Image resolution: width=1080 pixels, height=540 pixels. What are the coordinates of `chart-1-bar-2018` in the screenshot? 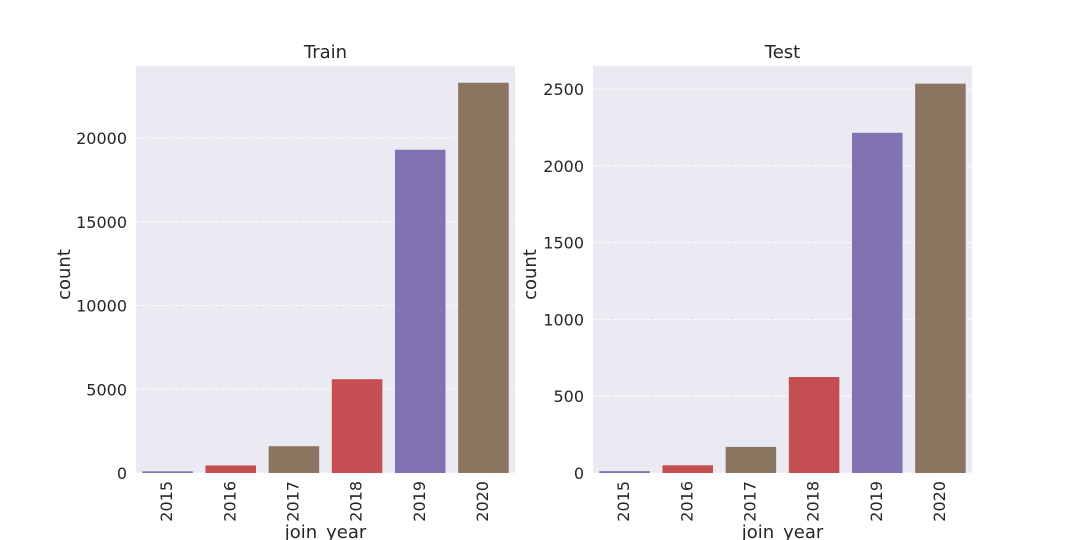 It's located at (814, 425).